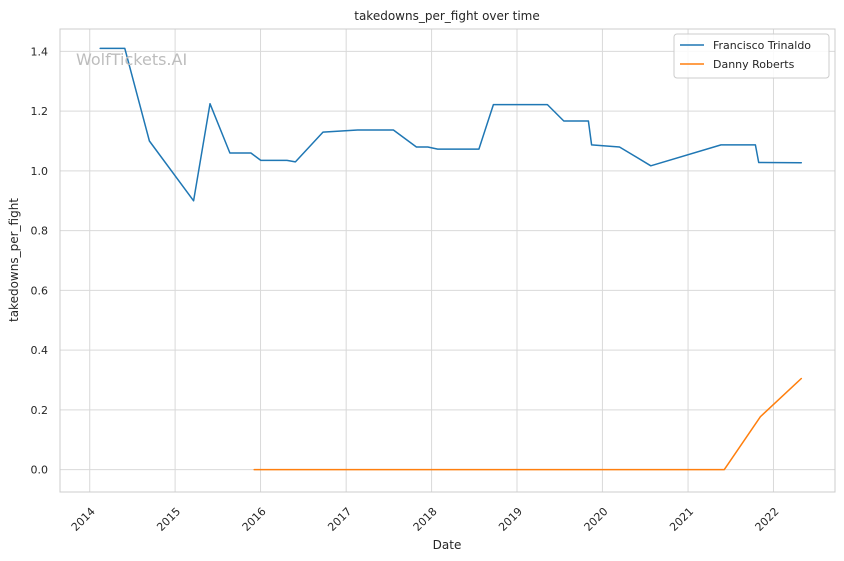  Describe the element at coordinates (14, 260) in the screenshot. I see `y-axis-label: takedowns_per_fight` at that location.